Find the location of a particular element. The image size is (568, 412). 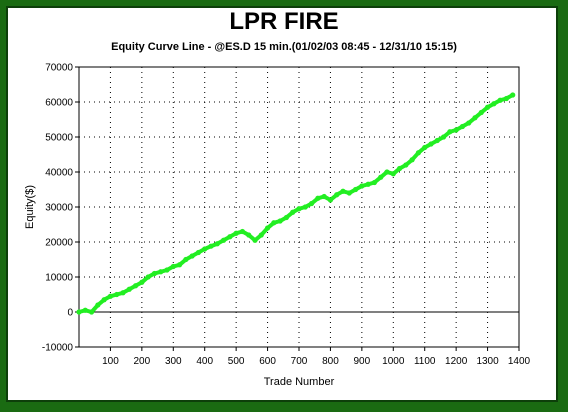

x-tick-label: 800 is located at coordinates (330, 361).